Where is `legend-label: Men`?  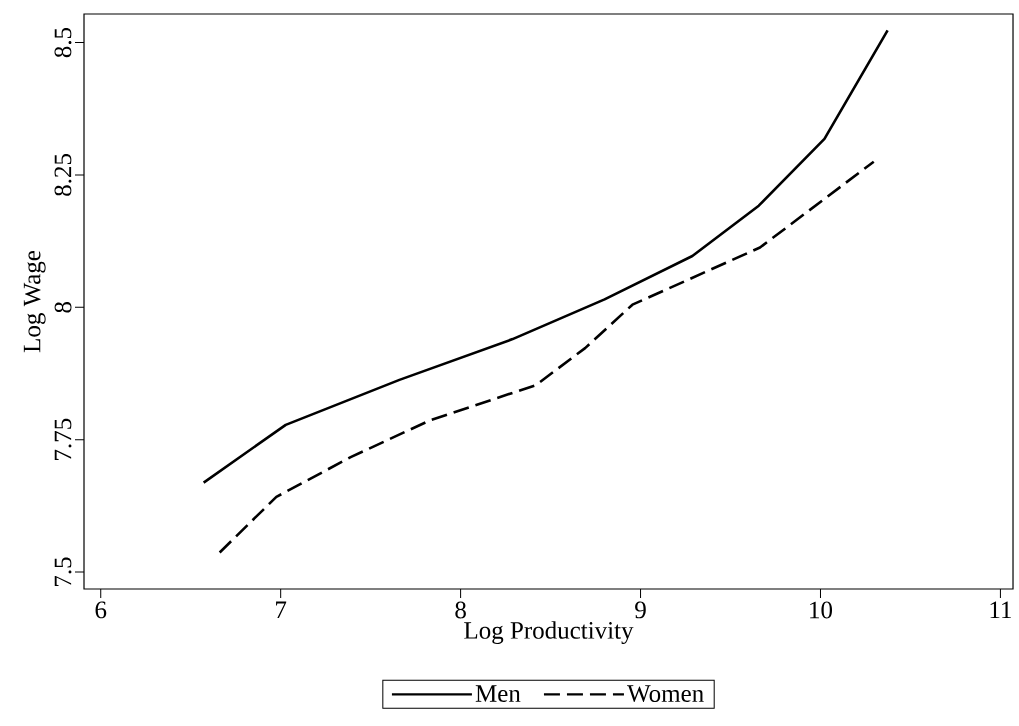
legend-label: Men is located at coordinates (498, 693).